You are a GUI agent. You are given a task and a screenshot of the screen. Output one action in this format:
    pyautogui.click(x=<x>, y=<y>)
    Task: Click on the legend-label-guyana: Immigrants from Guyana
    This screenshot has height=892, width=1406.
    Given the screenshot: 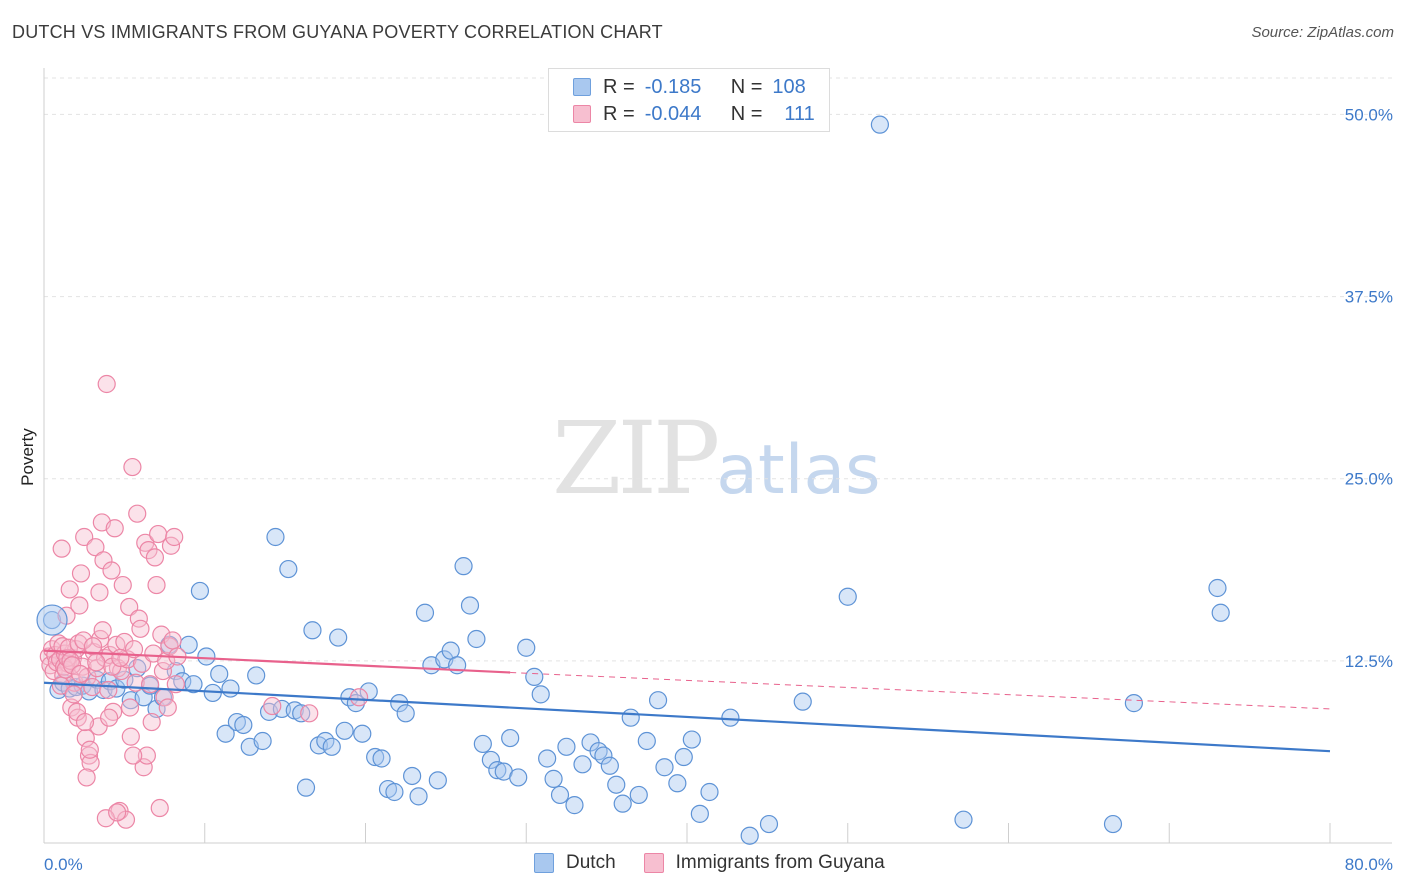 What is the action you would take?
    pyautogui.click(x=780, y=862)
    